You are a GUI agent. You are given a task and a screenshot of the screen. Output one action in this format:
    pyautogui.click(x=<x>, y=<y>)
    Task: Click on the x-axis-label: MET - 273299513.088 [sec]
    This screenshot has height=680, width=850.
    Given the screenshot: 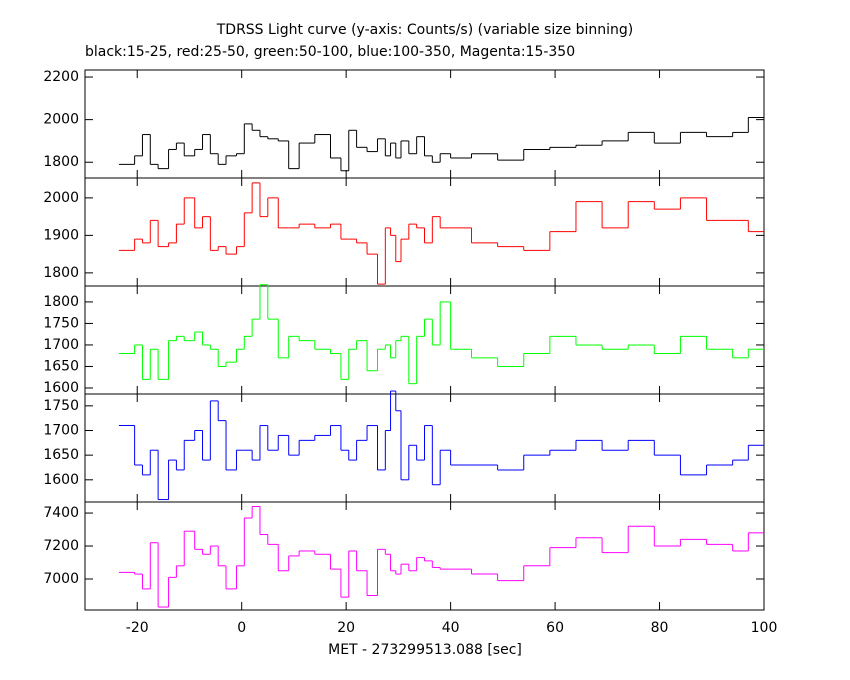 What is the action you would take?
    pyautogui.click(x=425, y=650)
    